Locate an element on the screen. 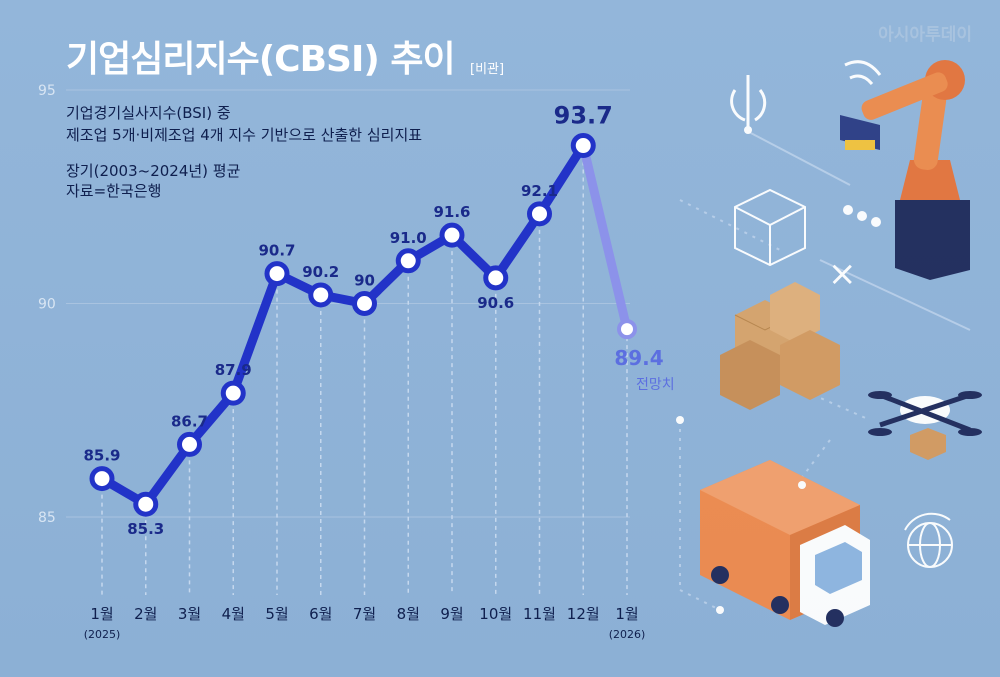 The width and height of the screenshot is (1000, 677). robot-arm-icon is located at coordinates (905, 170).